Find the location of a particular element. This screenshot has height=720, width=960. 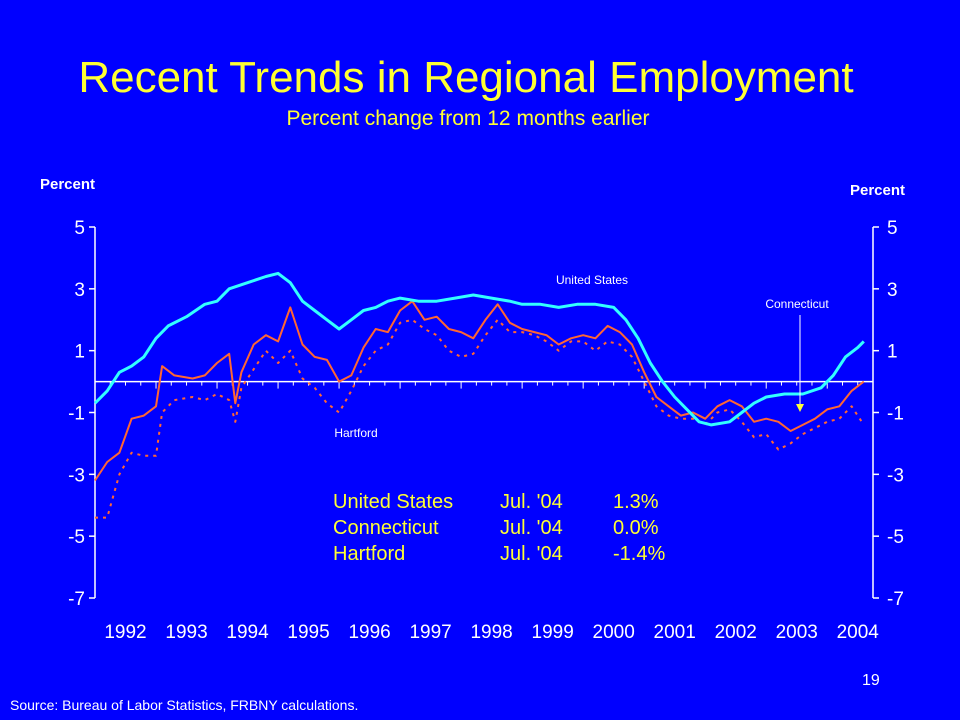

x-tick-label: 2004 is located at coordinates (858, 632).